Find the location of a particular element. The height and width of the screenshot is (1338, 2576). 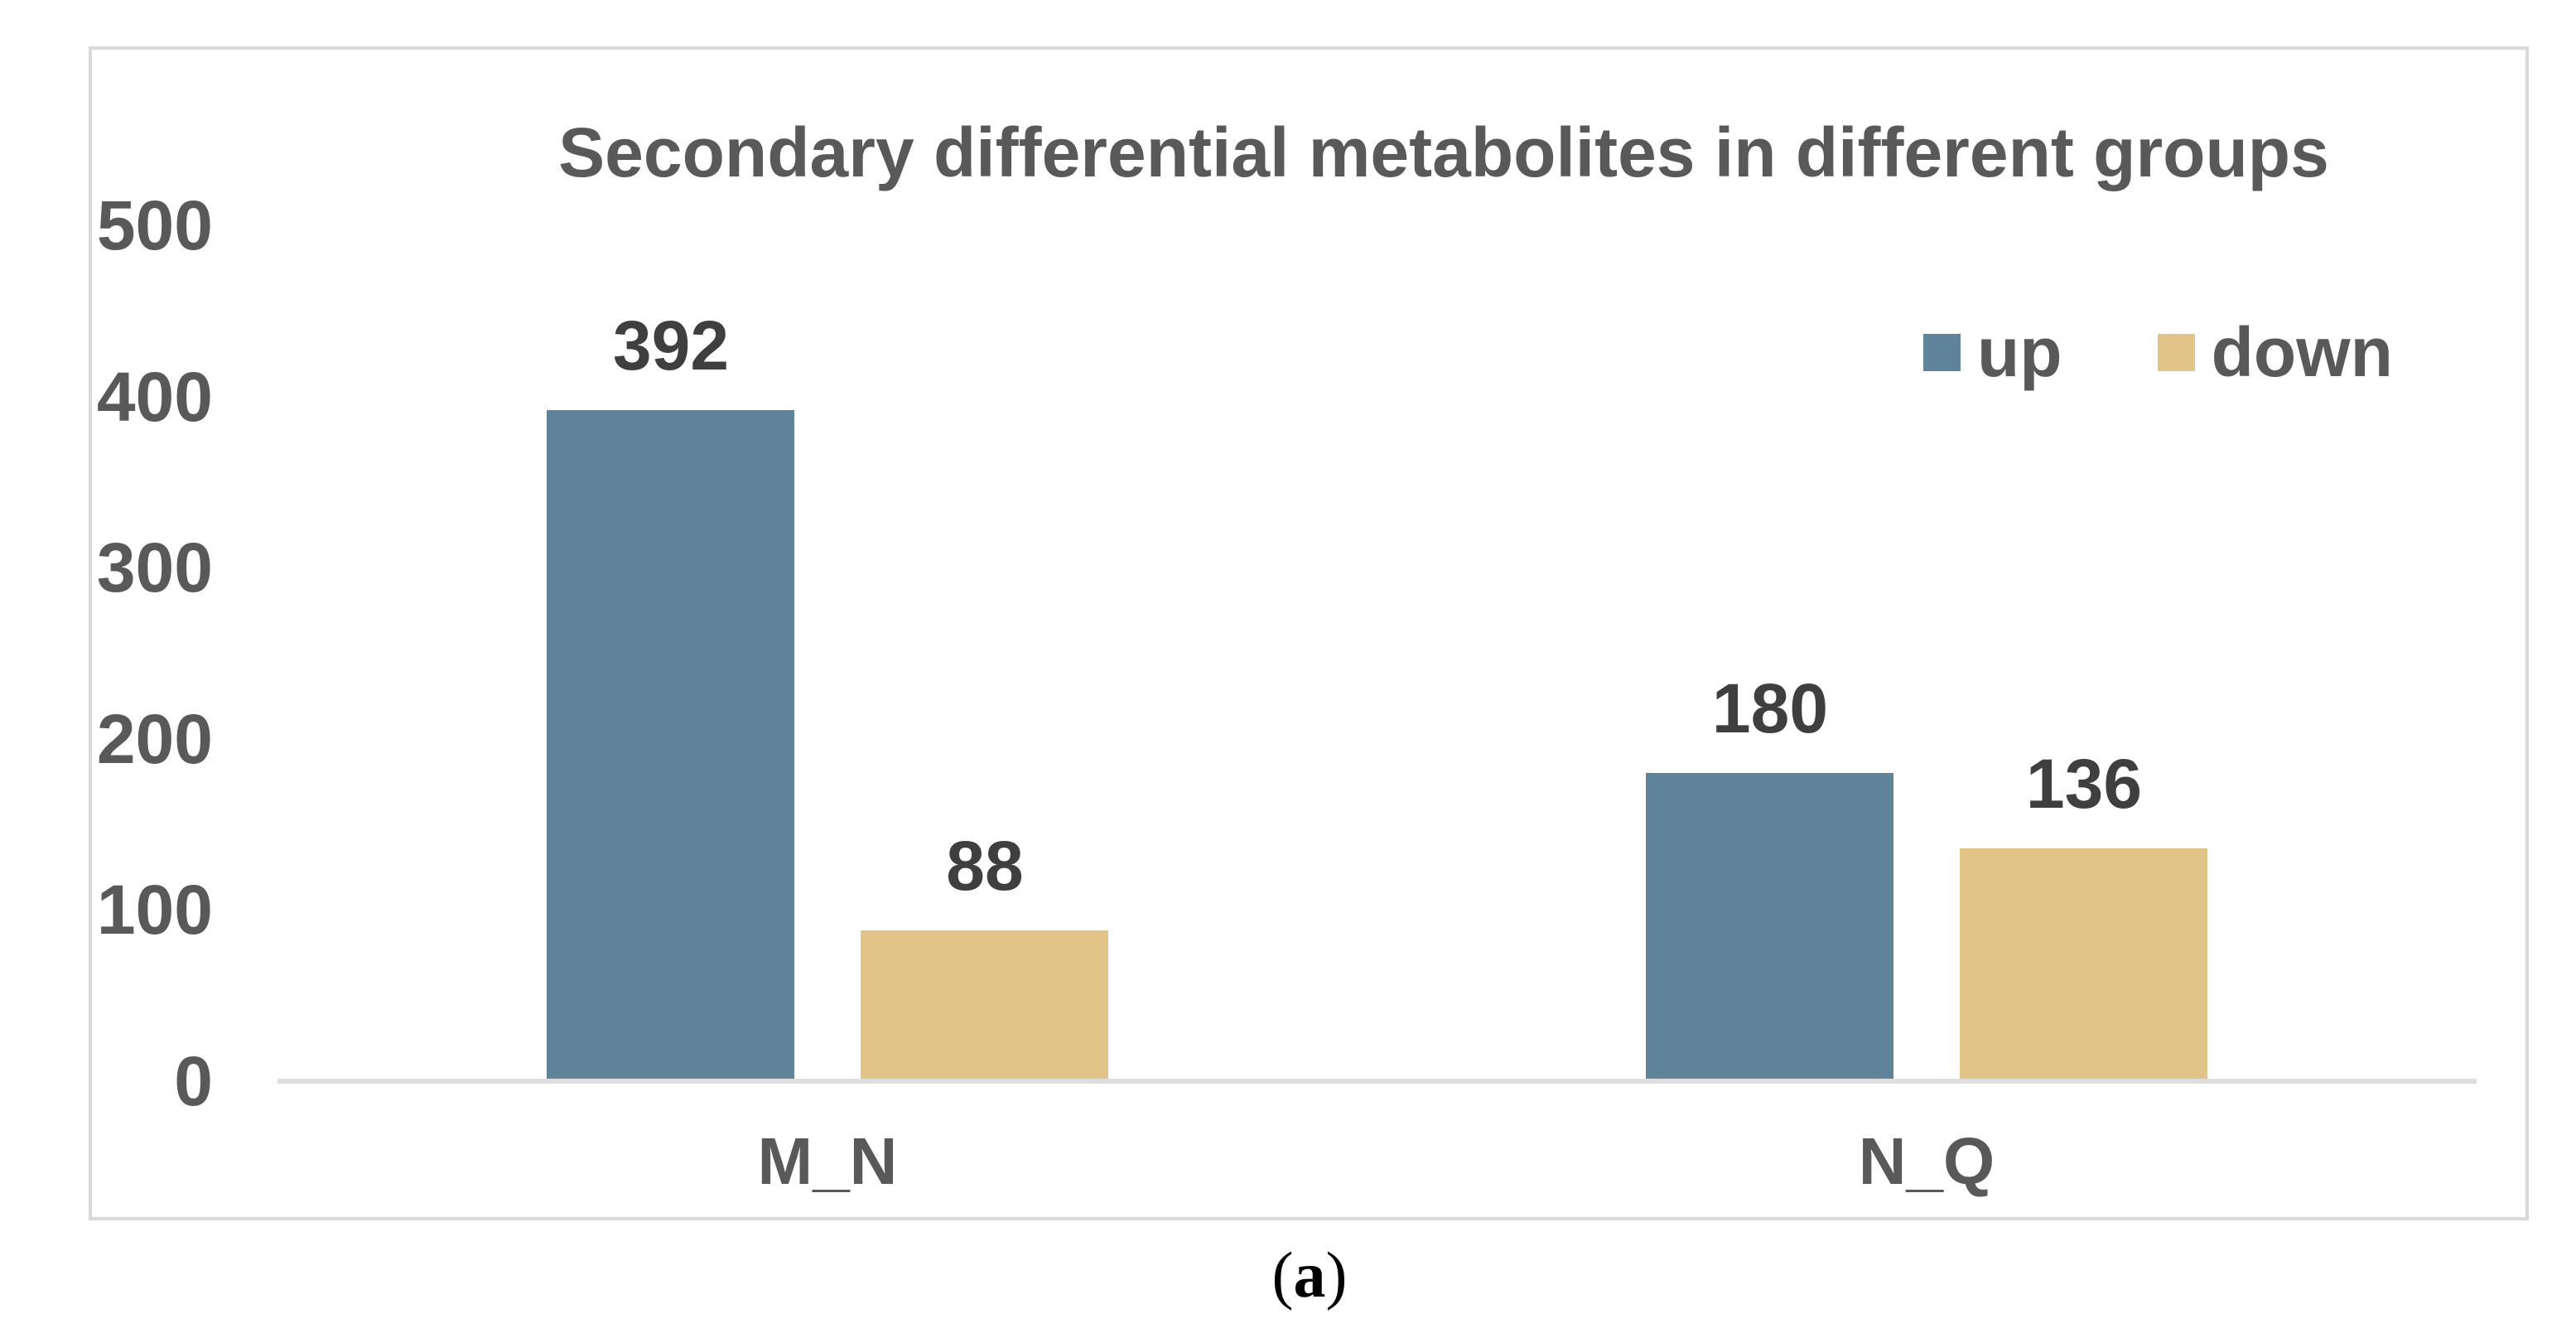

y-tick-label-300: 300 is located at coordinates (154, 567).